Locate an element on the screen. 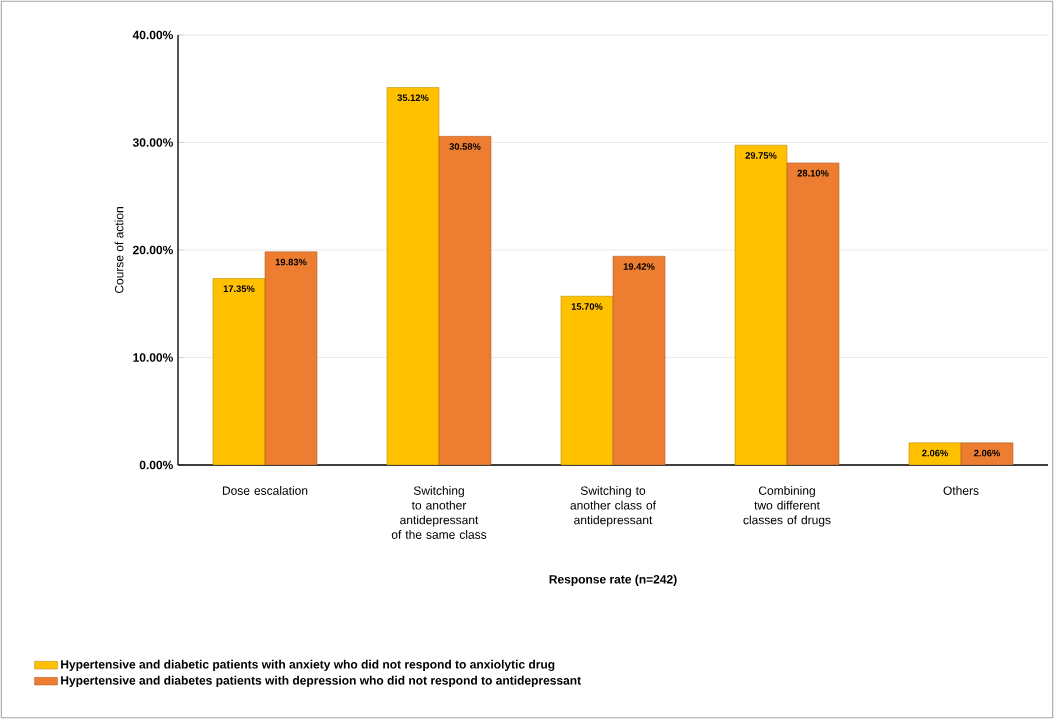  y-tick-label: 30.00% is located at coordinates (152, 142).